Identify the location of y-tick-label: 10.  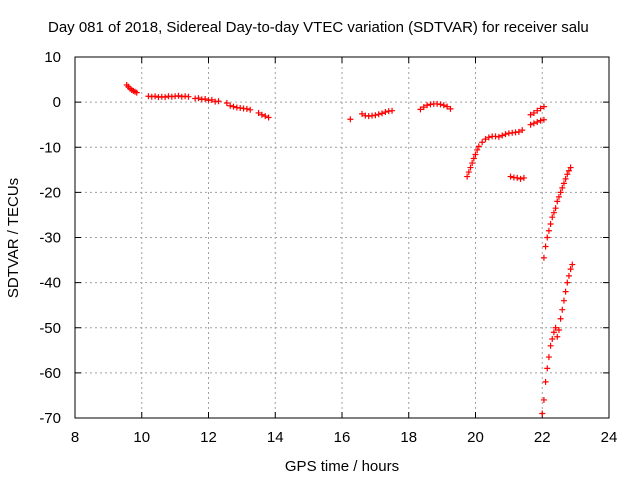
(52, 57).